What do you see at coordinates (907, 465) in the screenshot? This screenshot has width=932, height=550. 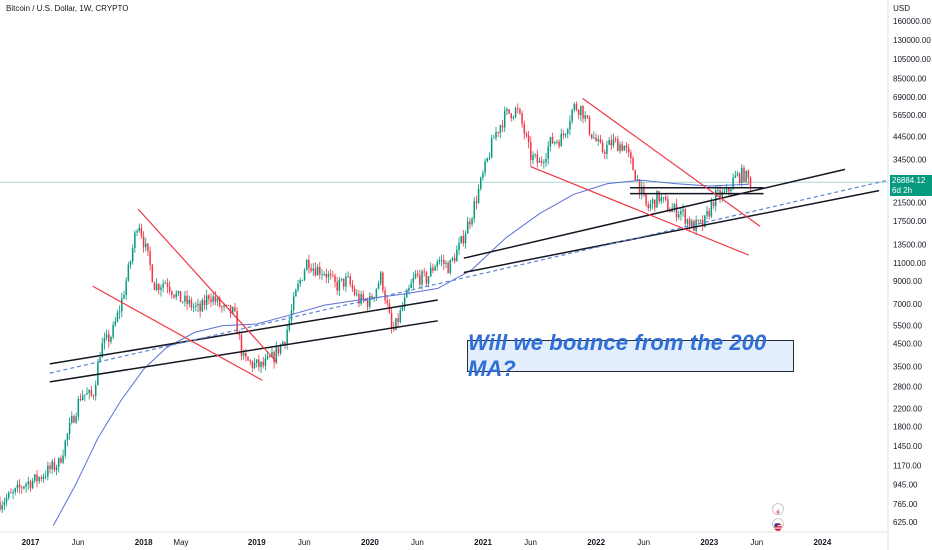 I see `y-tick-label: 1170.00` at bounding box center [907, 465].